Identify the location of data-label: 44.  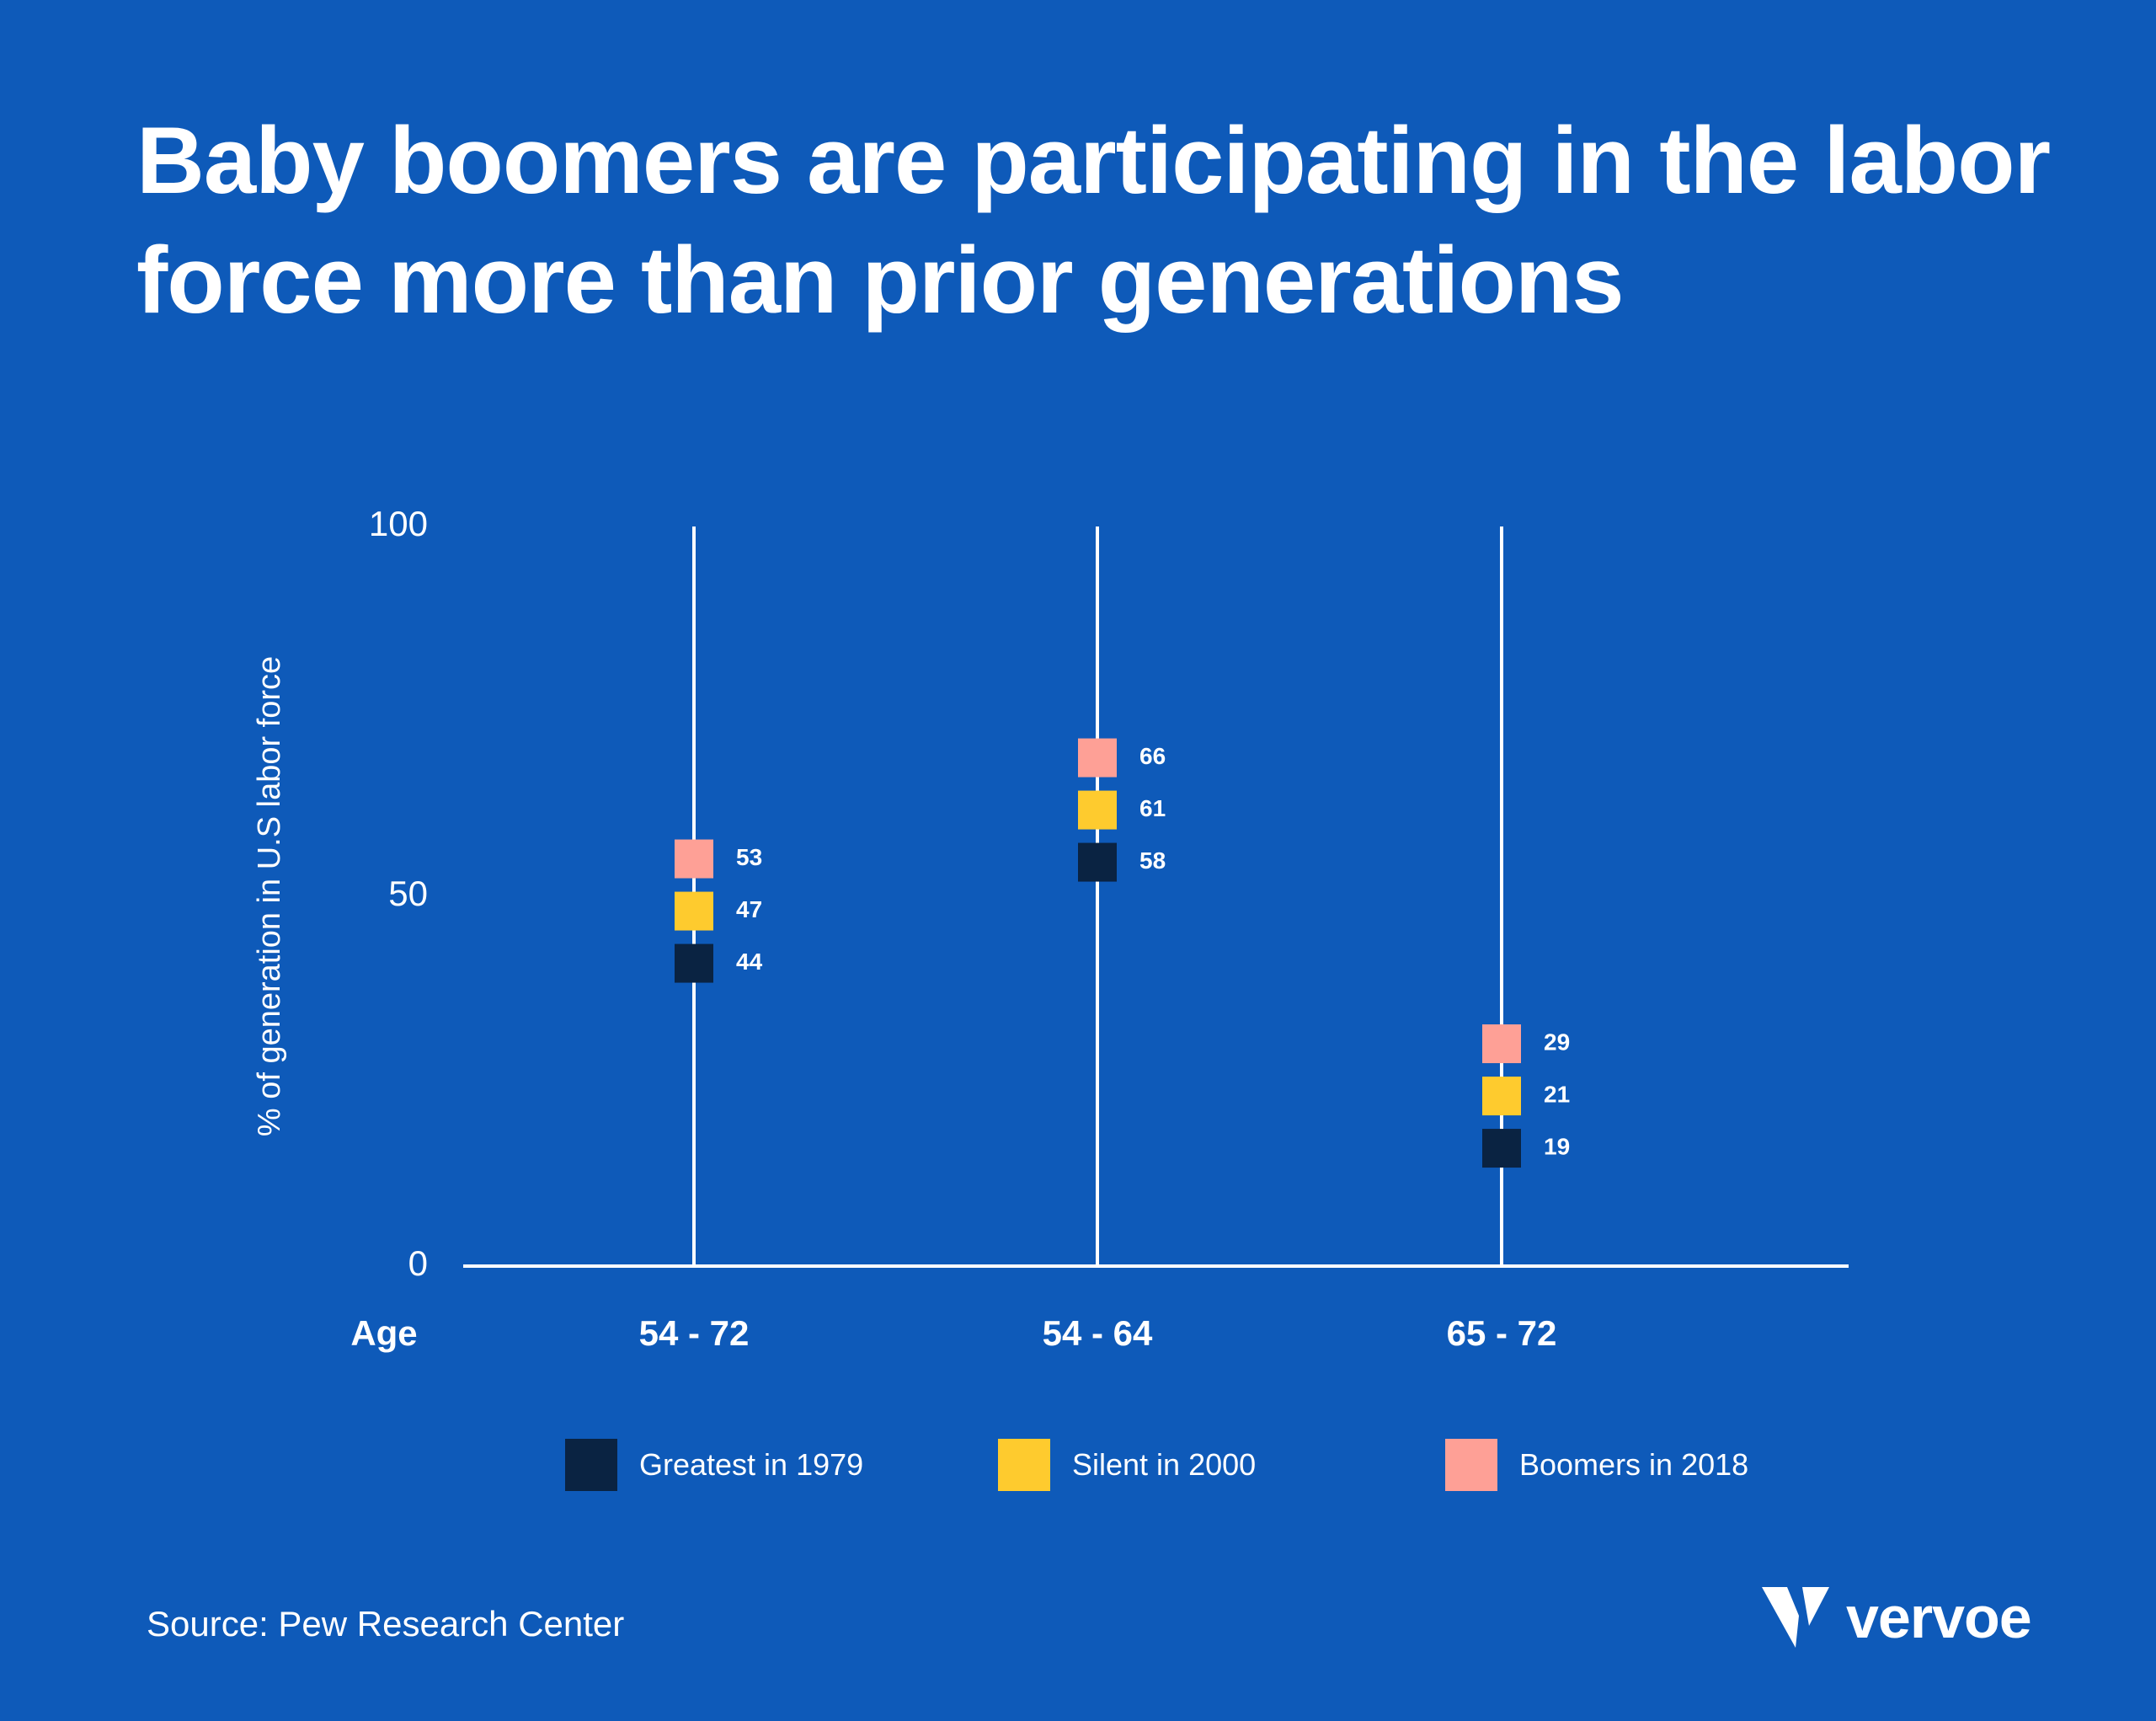
(749, 962).